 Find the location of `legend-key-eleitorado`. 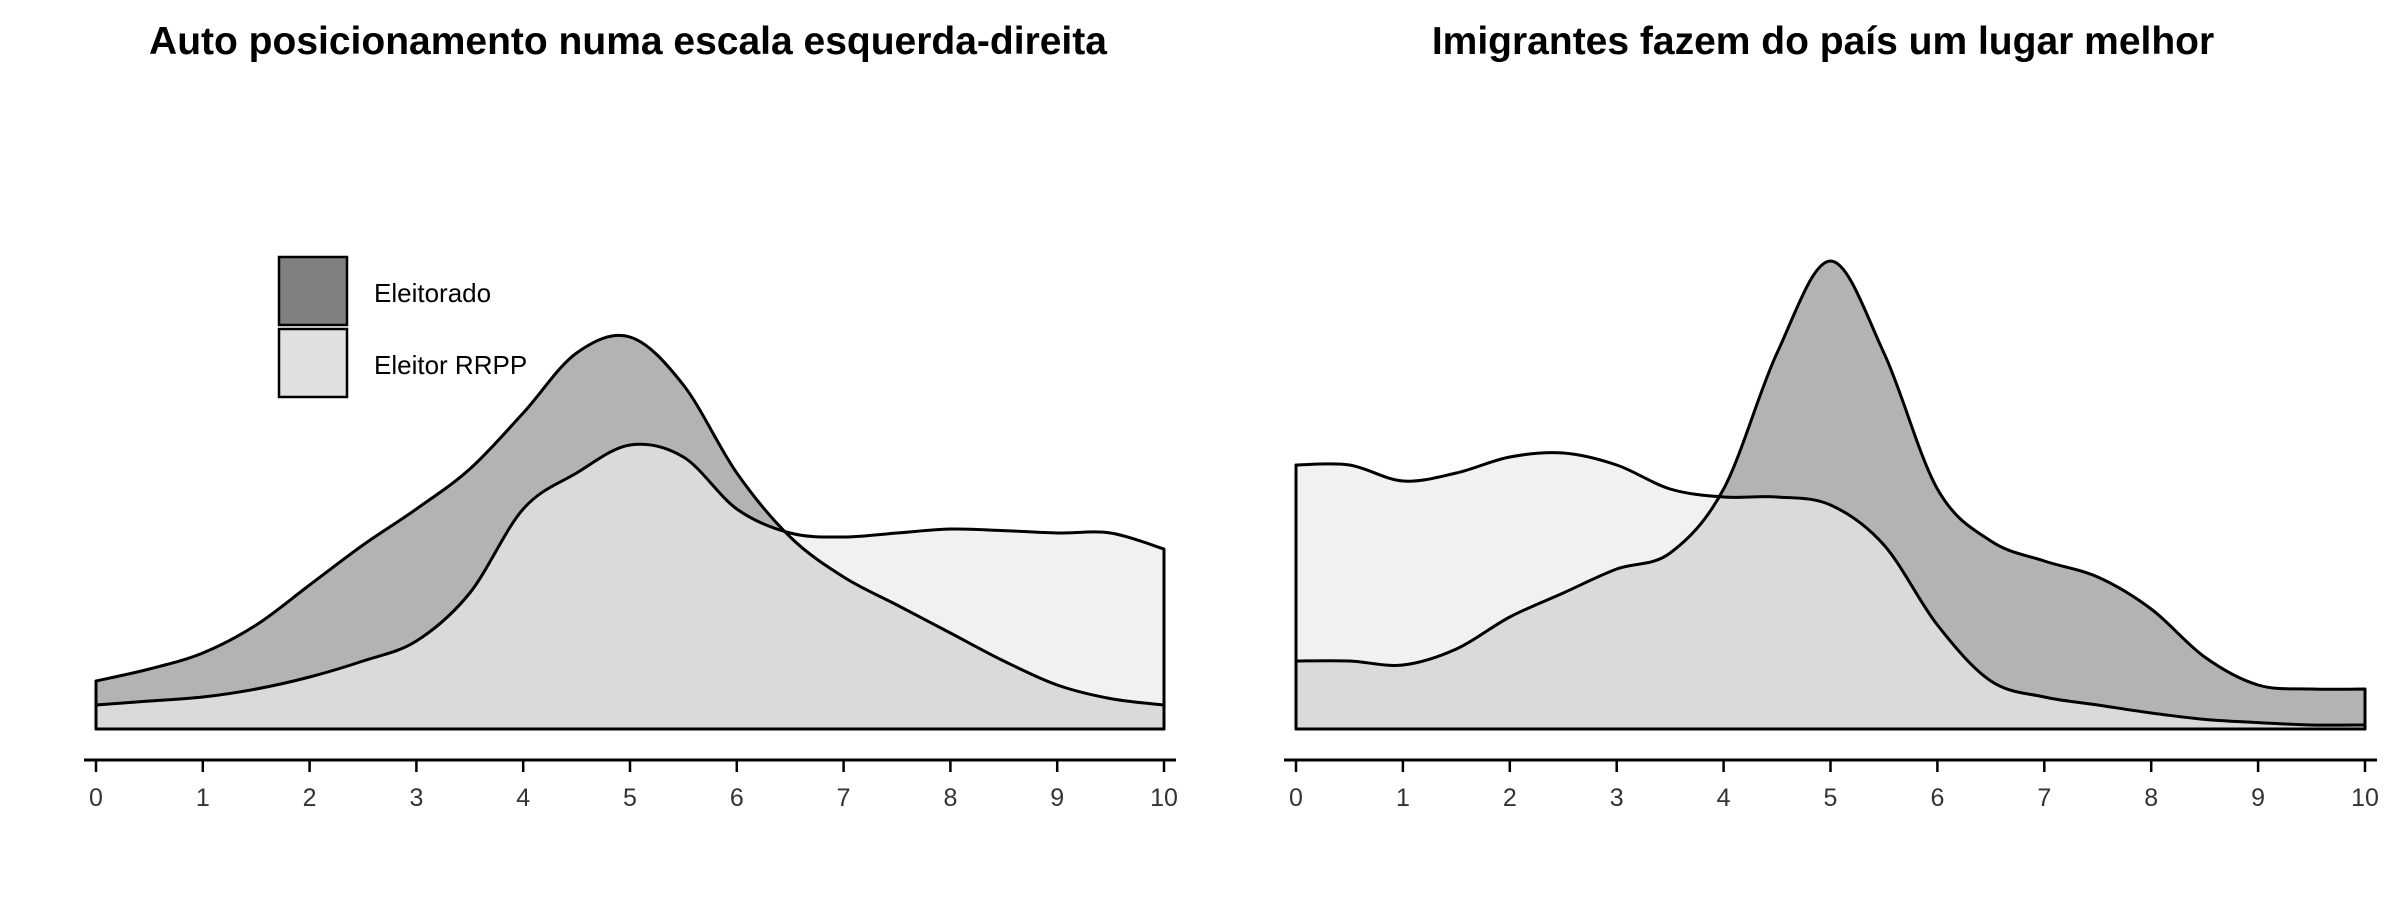

legend-key-eleitorado is located at coordinates (313, 291).